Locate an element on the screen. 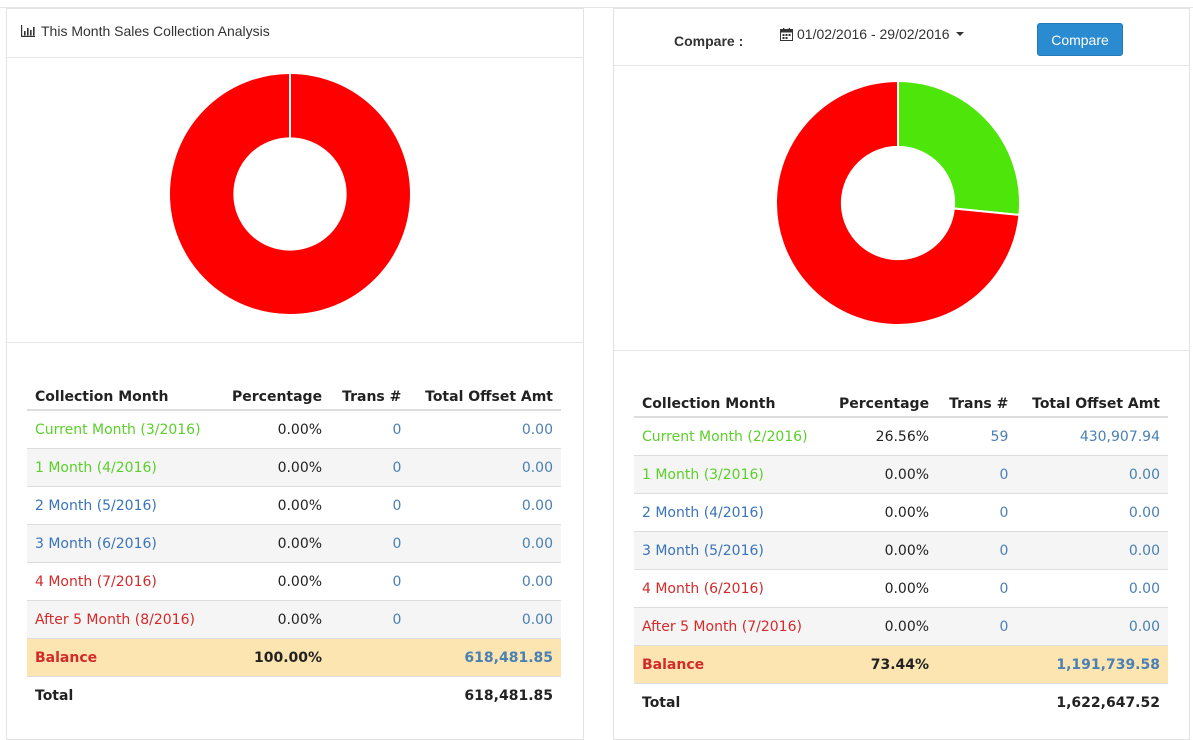 The height and width of the screenshot is (740, 1193). collection-month-cell: 2 Month (5/2016) is located at coordinates (123, 505).